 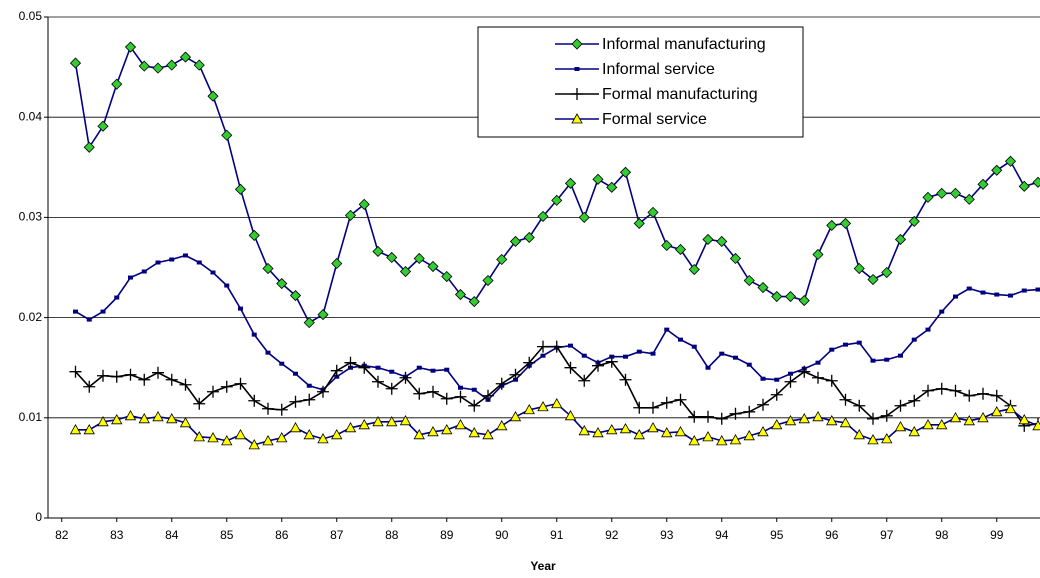 I want to click on x-tick-label: 98, so click(x=942, y=535).